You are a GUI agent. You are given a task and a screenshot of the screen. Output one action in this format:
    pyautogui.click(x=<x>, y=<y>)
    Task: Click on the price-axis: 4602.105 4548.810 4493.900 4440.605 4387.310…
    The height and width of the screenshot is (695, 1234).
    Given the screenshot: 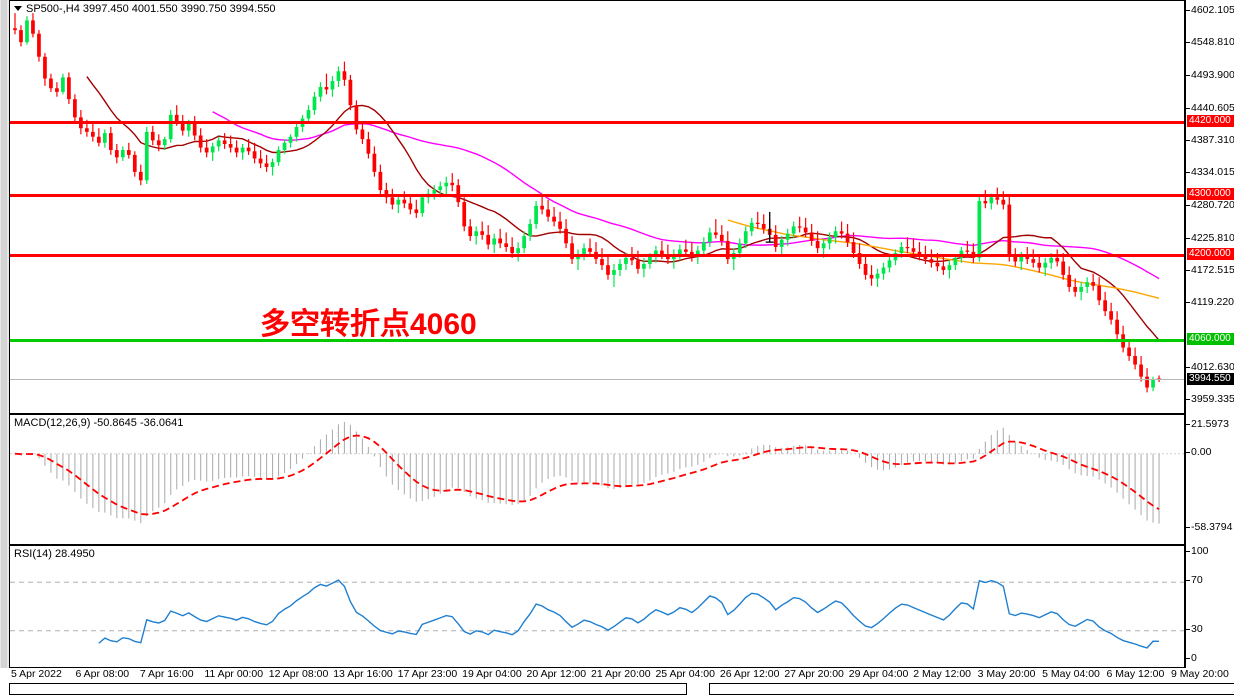 What is the action you would take?
    pyautogui.click(x=1209, y=207)
    